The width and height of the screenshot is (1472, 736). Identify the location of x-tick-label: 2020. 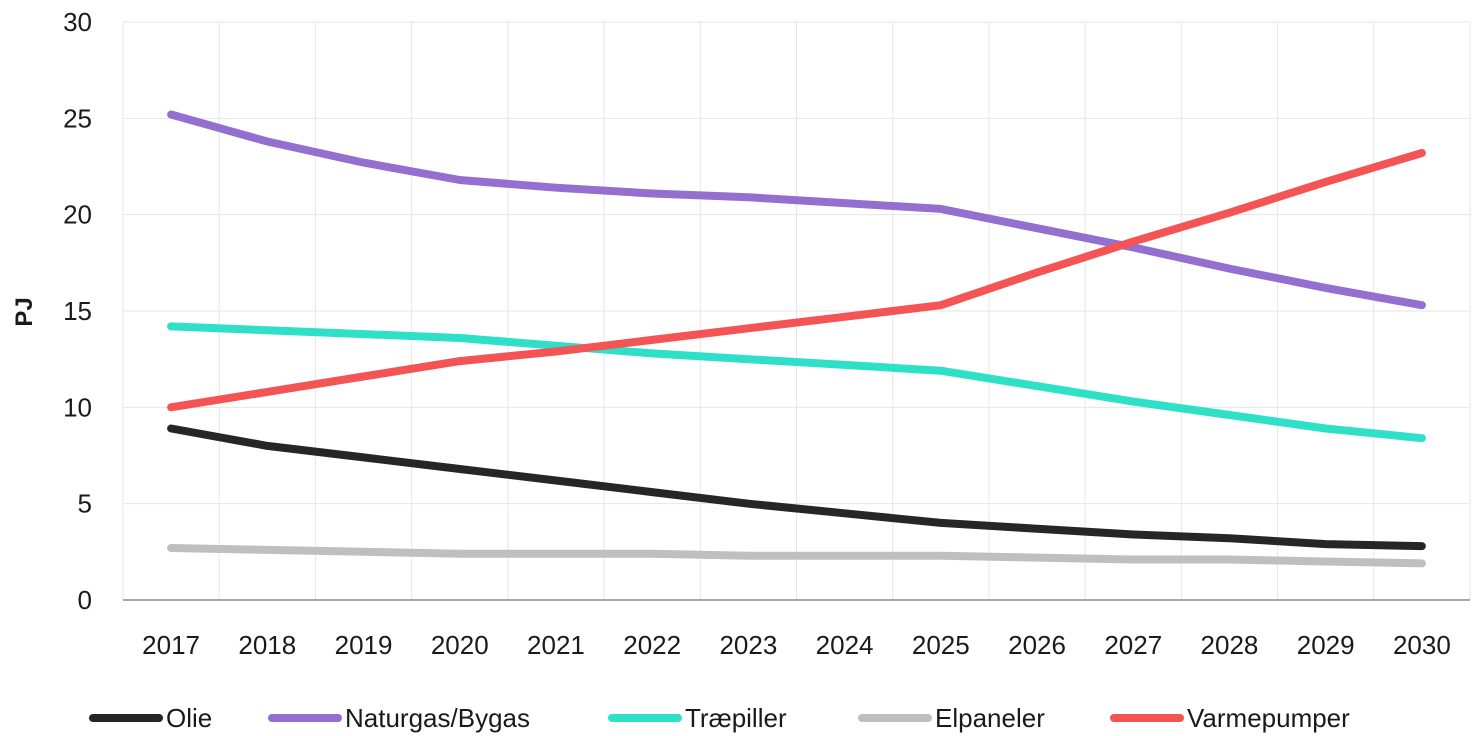
(460, 645).